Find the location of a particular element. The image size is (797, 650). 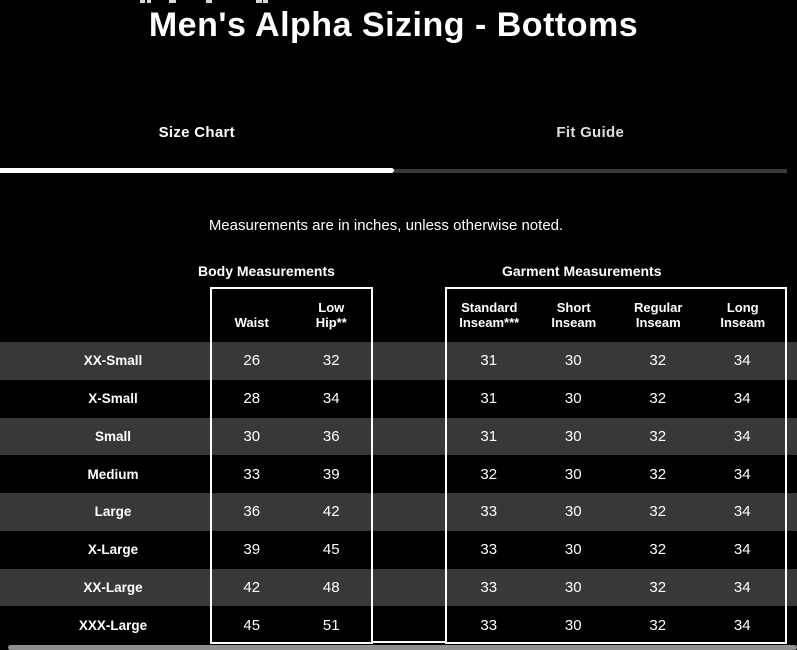

column-header: Waist is located at coordinates (252, 314).